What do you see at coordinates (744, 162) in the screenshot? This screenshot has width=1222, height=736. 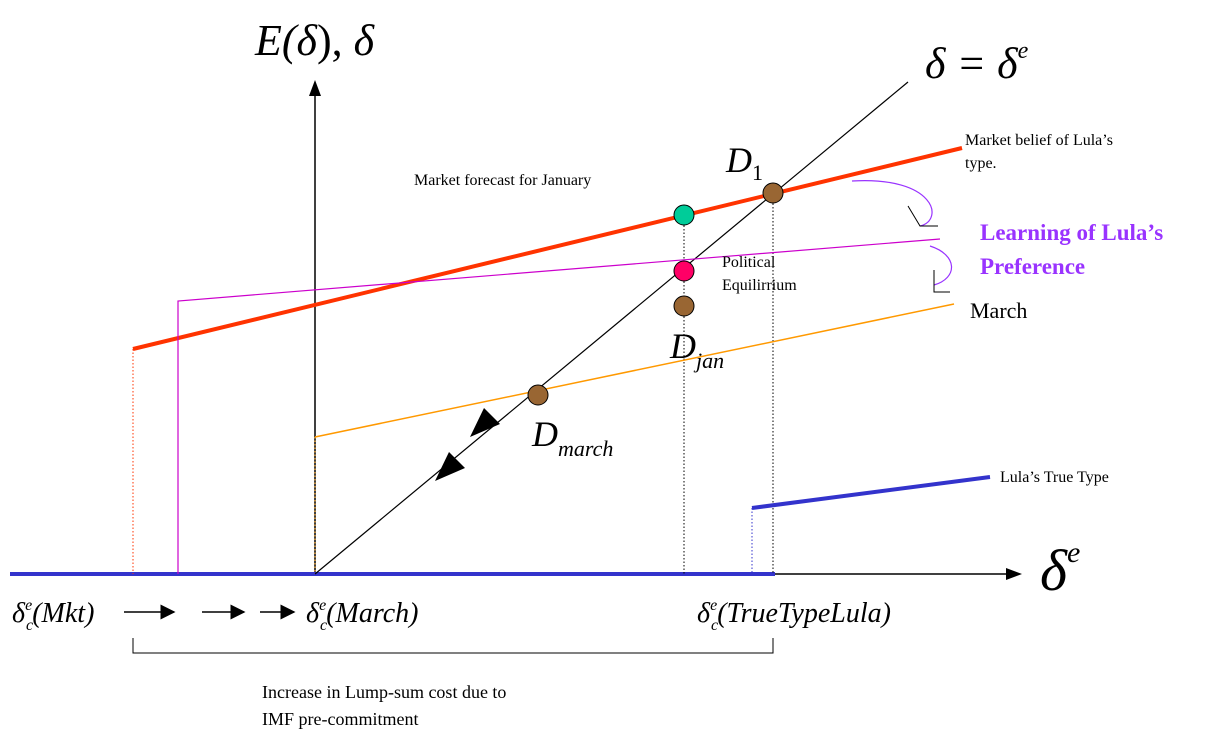 I see `d1-label: D1` at bounding box center [744, 162].